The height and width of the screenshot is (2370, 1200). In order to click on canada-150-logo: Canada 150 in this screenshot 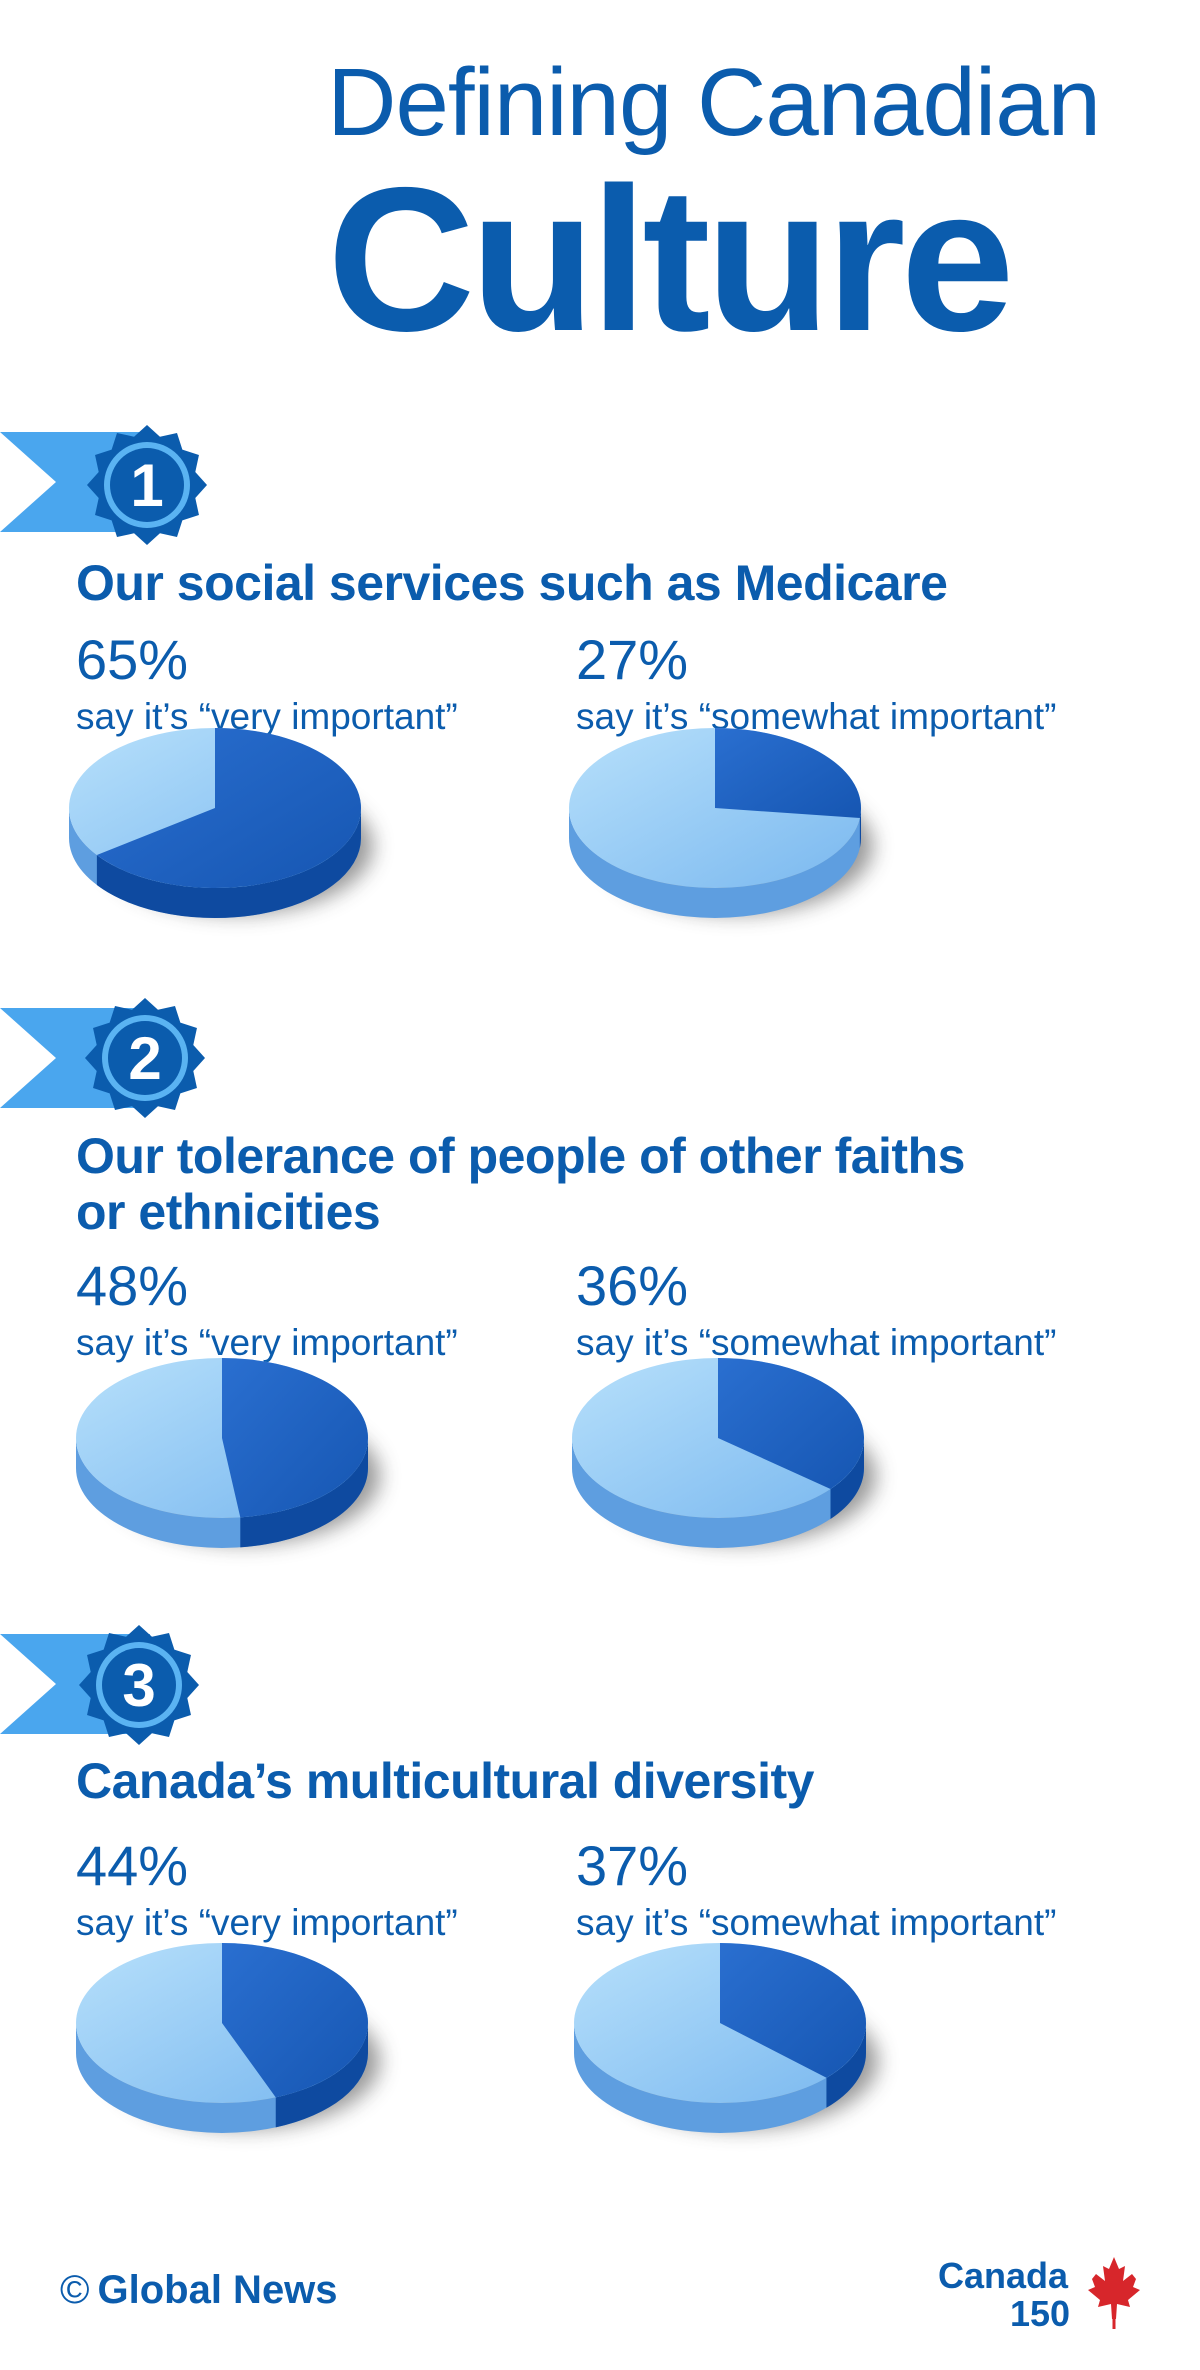, I will do `click(1039, 2295)`.